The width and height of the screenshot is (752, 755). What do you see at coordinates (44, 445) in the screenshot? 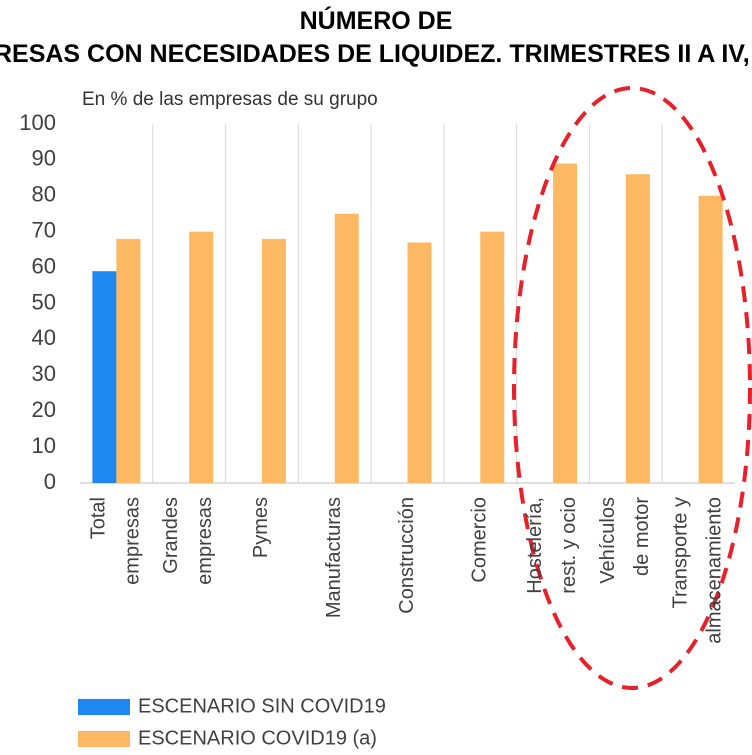
I see `y-tick-label: 10` at bounding box center [44, 445].